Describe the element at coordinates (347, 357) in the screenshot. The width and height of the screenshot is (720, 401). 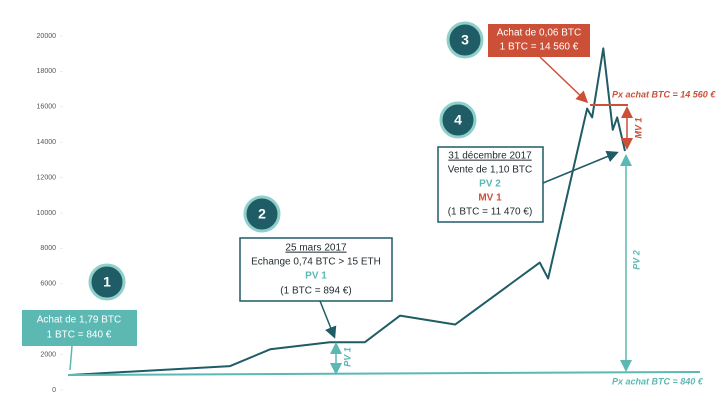
I see `gain-label: PV 1` at that location.